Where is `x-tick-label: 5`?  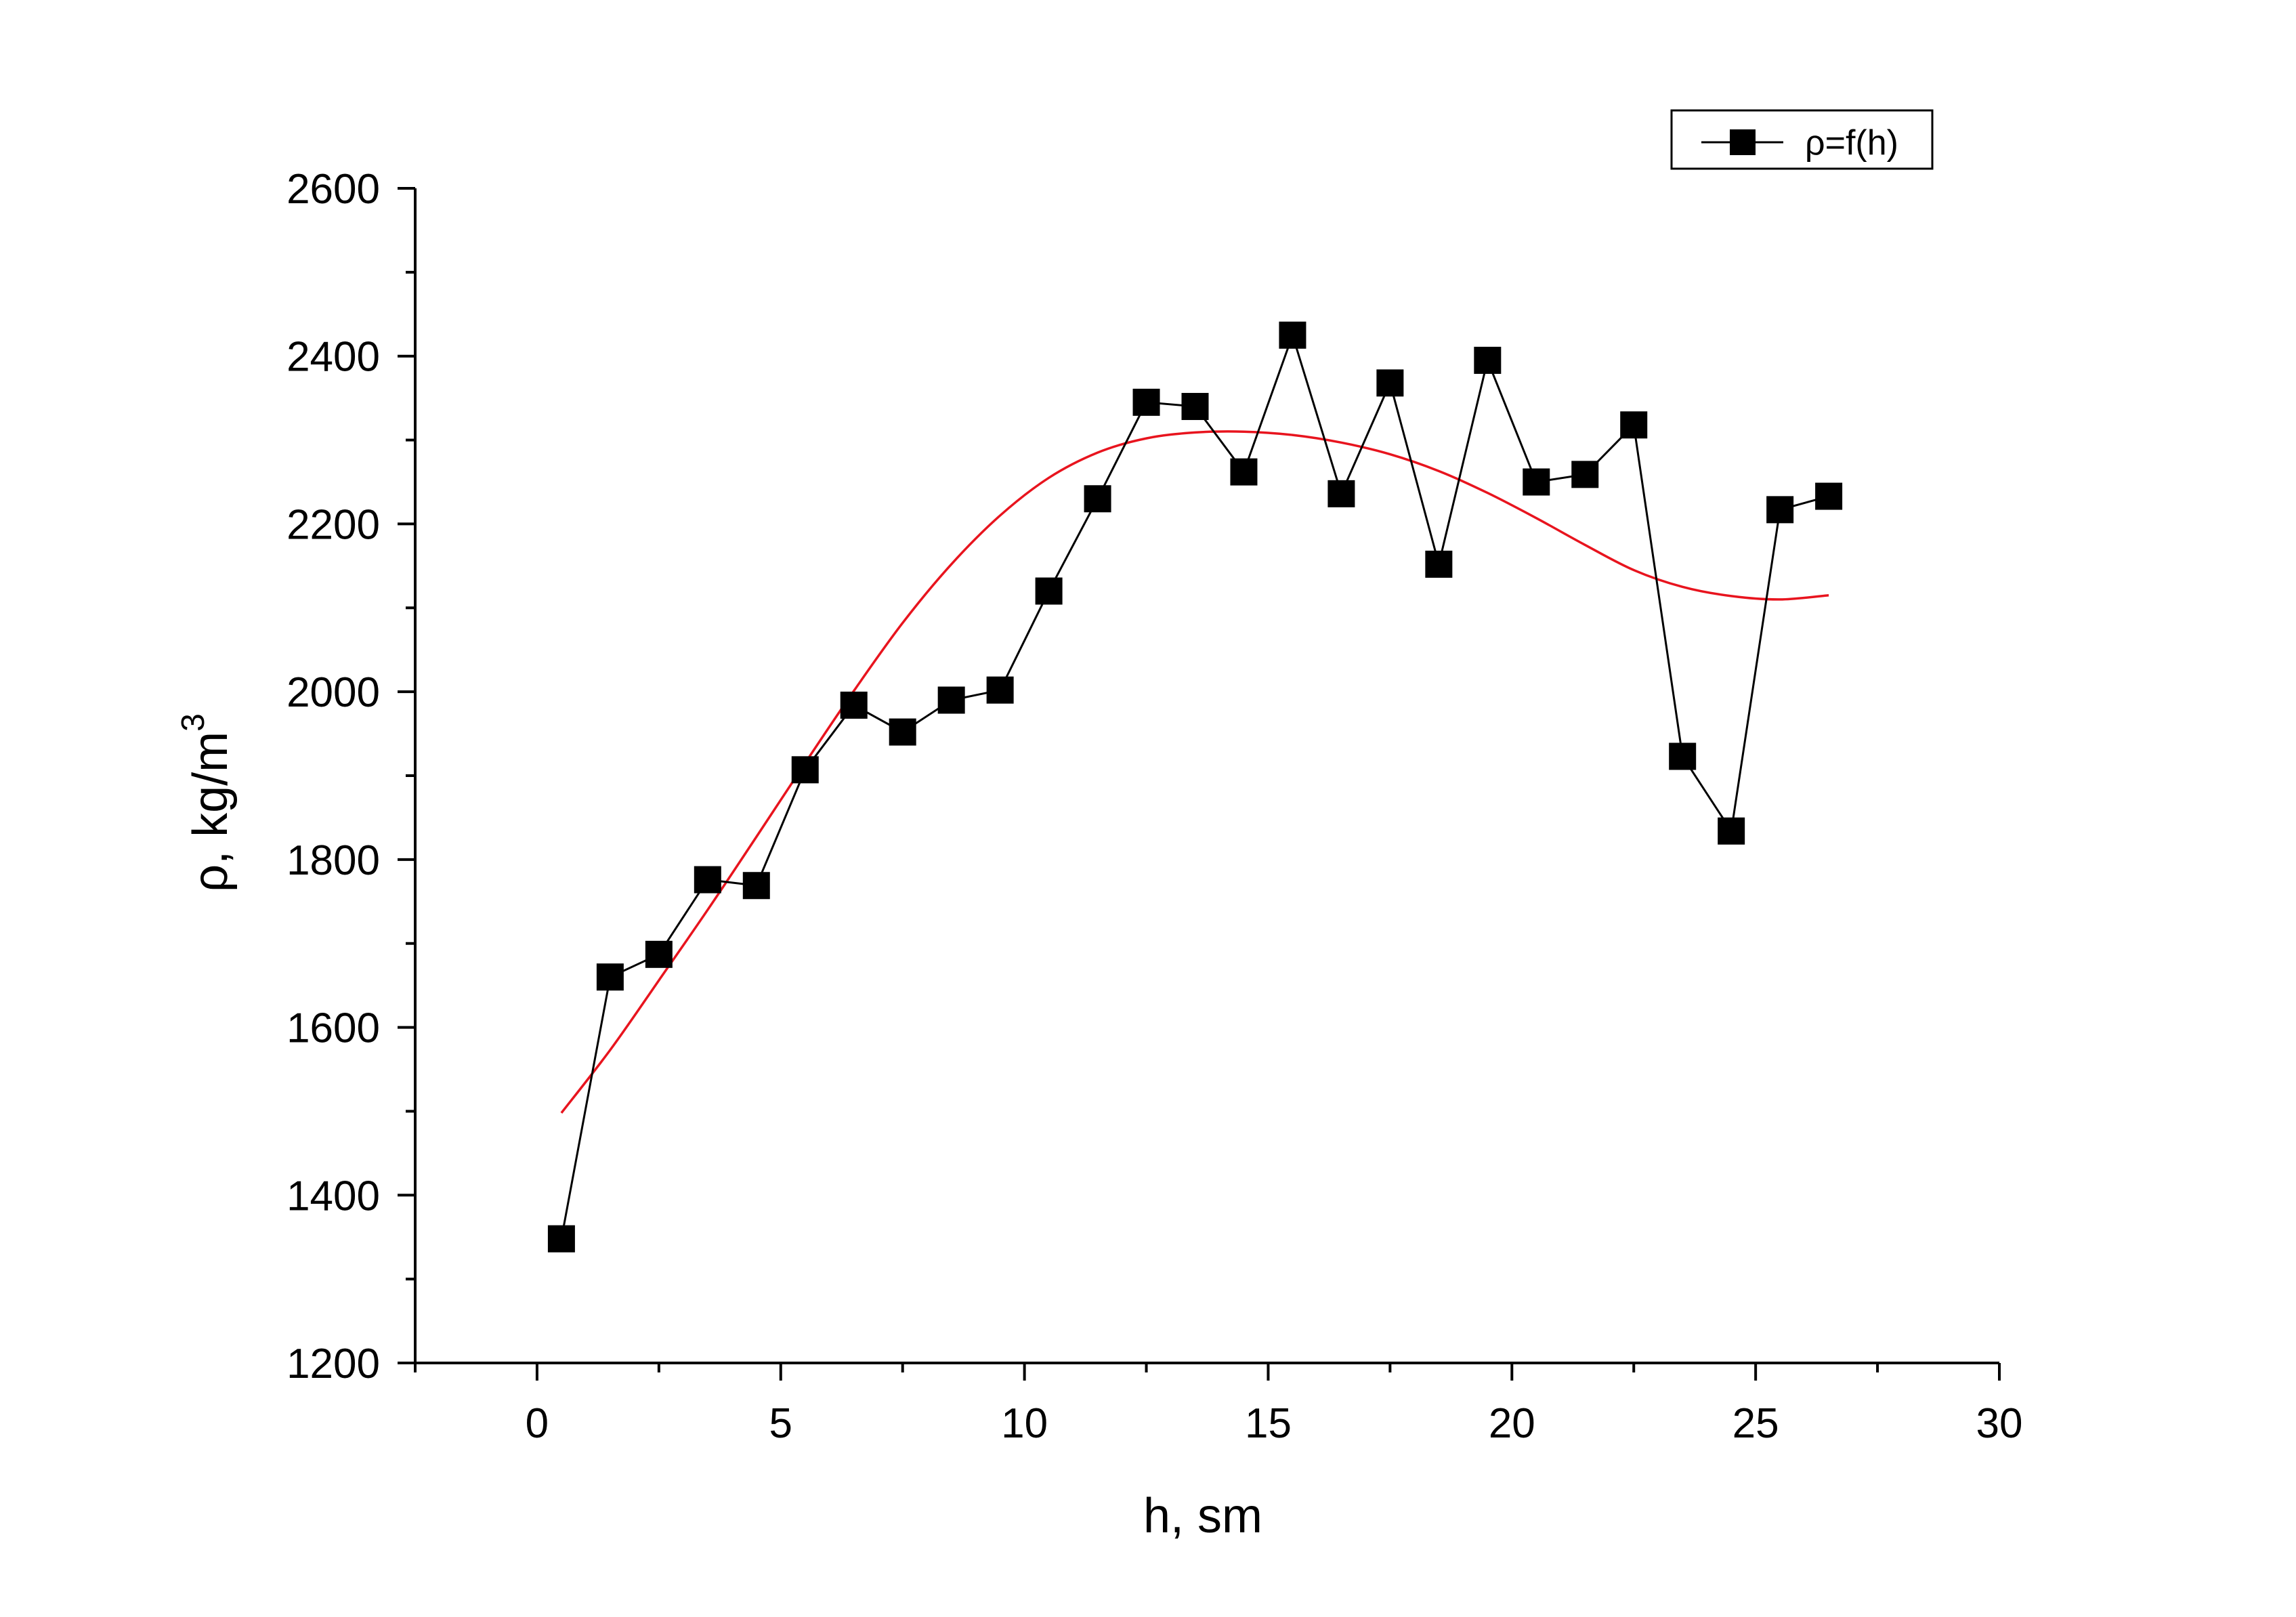
x-tick-label: 5 is located at coordinates (780, 1423).